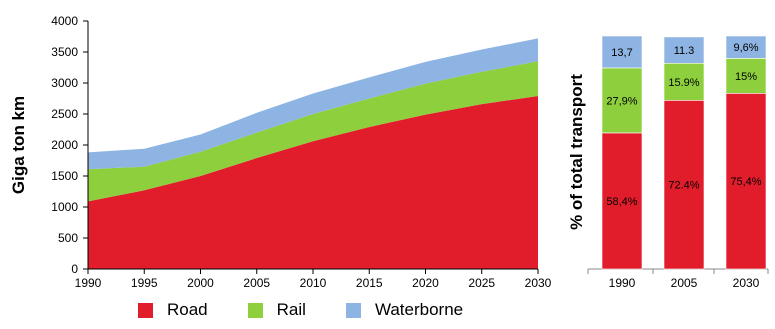 This screenshot has height=329, width=775. What do you see at coordinates (64, 21) in the screenshot?
I see `y-tick-label: 4000` at bounding box center [64, 21].